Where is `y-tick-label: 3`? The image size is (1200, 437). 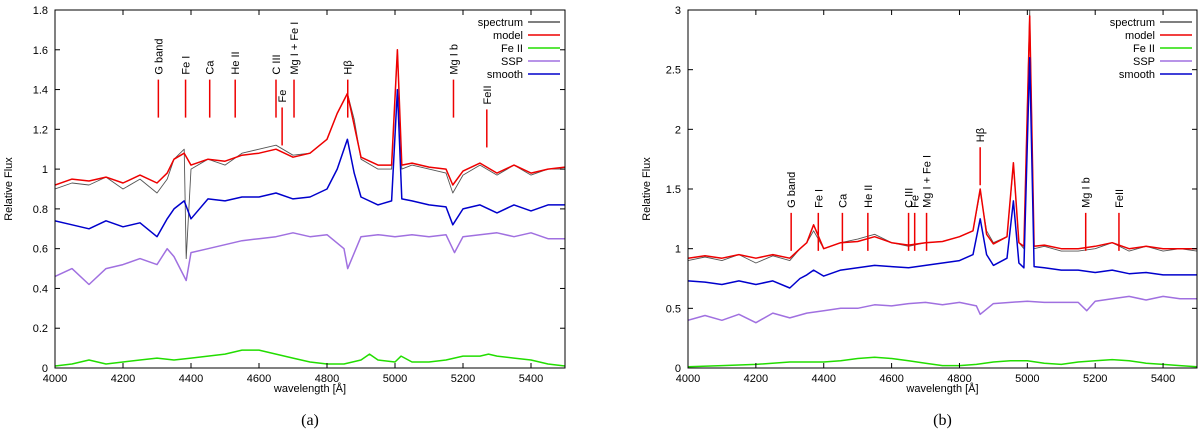 y-tick-label: 3 is located at coordinates (678, 11).